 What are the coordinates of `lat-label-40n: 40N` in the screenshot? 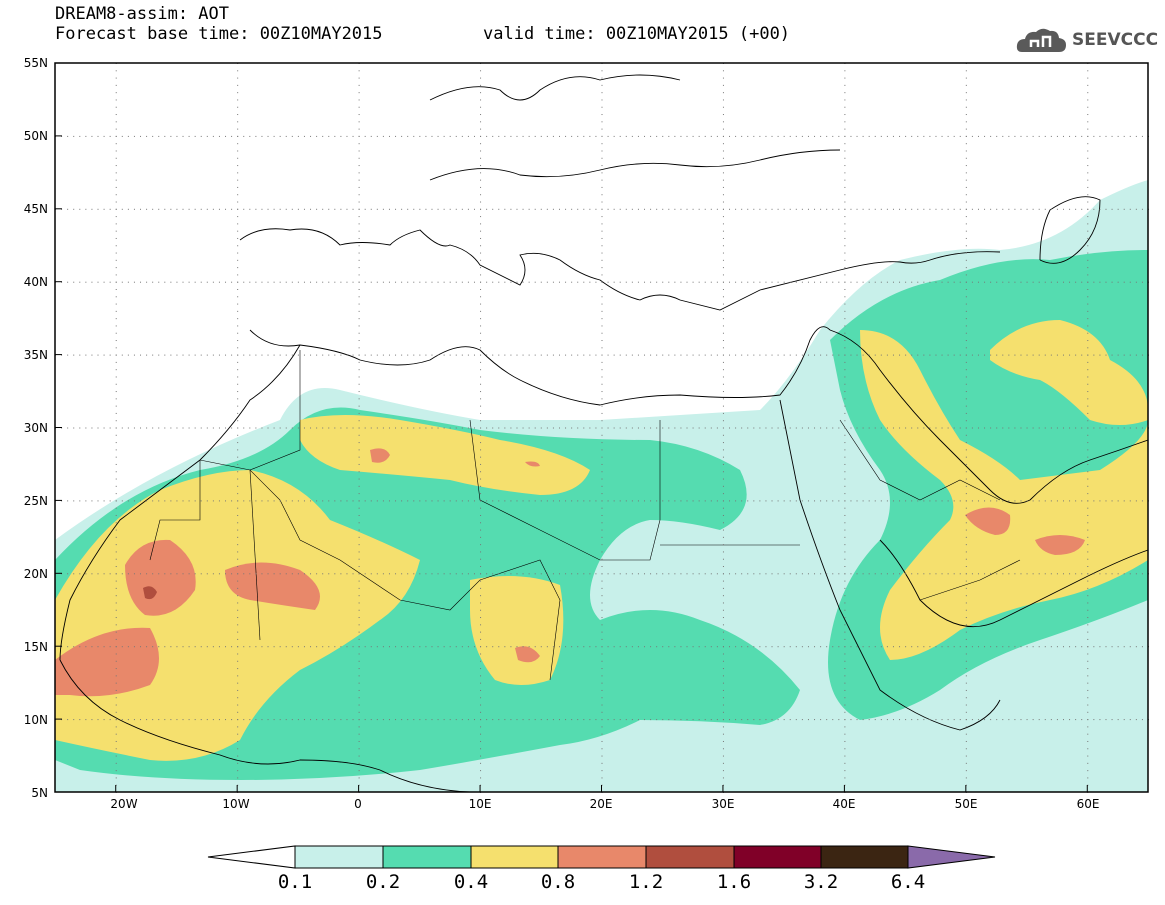 It's located at (35, 282).